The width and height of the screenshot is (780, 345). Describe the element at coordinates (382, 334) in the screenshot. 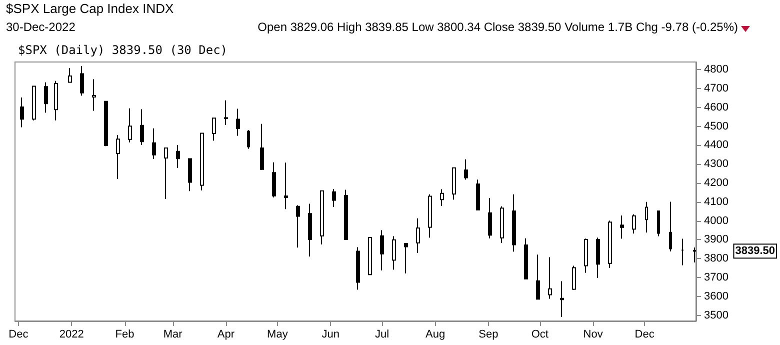

I see `x-tick-label: Jul` at that location.